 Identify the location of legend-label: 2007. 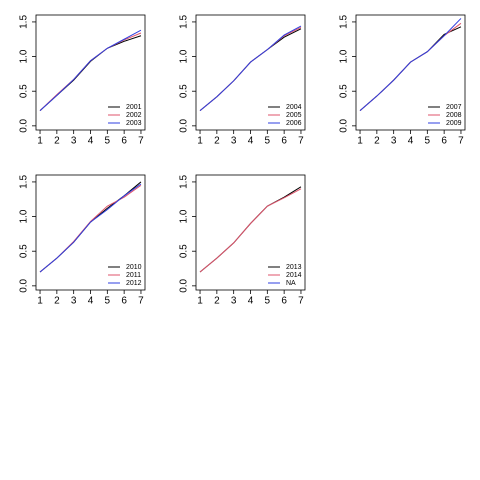
(454, 107).